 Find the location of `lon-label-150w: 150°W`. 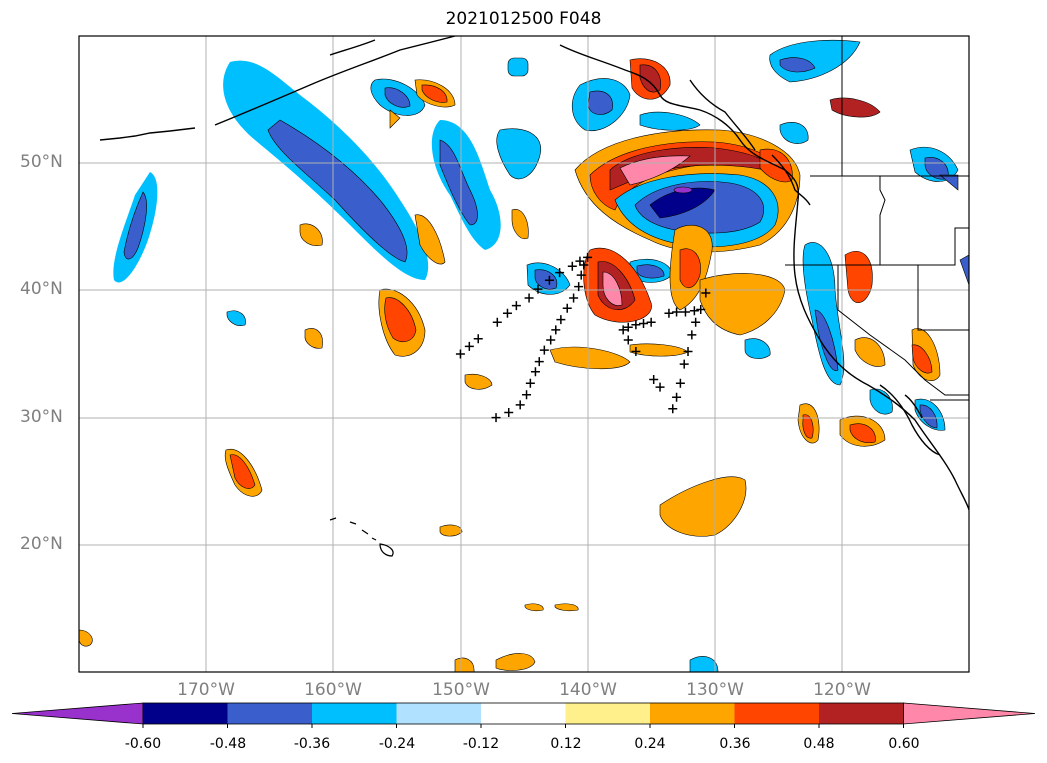

lon-label-150w: 150°W is located at coordinates (461, 690).